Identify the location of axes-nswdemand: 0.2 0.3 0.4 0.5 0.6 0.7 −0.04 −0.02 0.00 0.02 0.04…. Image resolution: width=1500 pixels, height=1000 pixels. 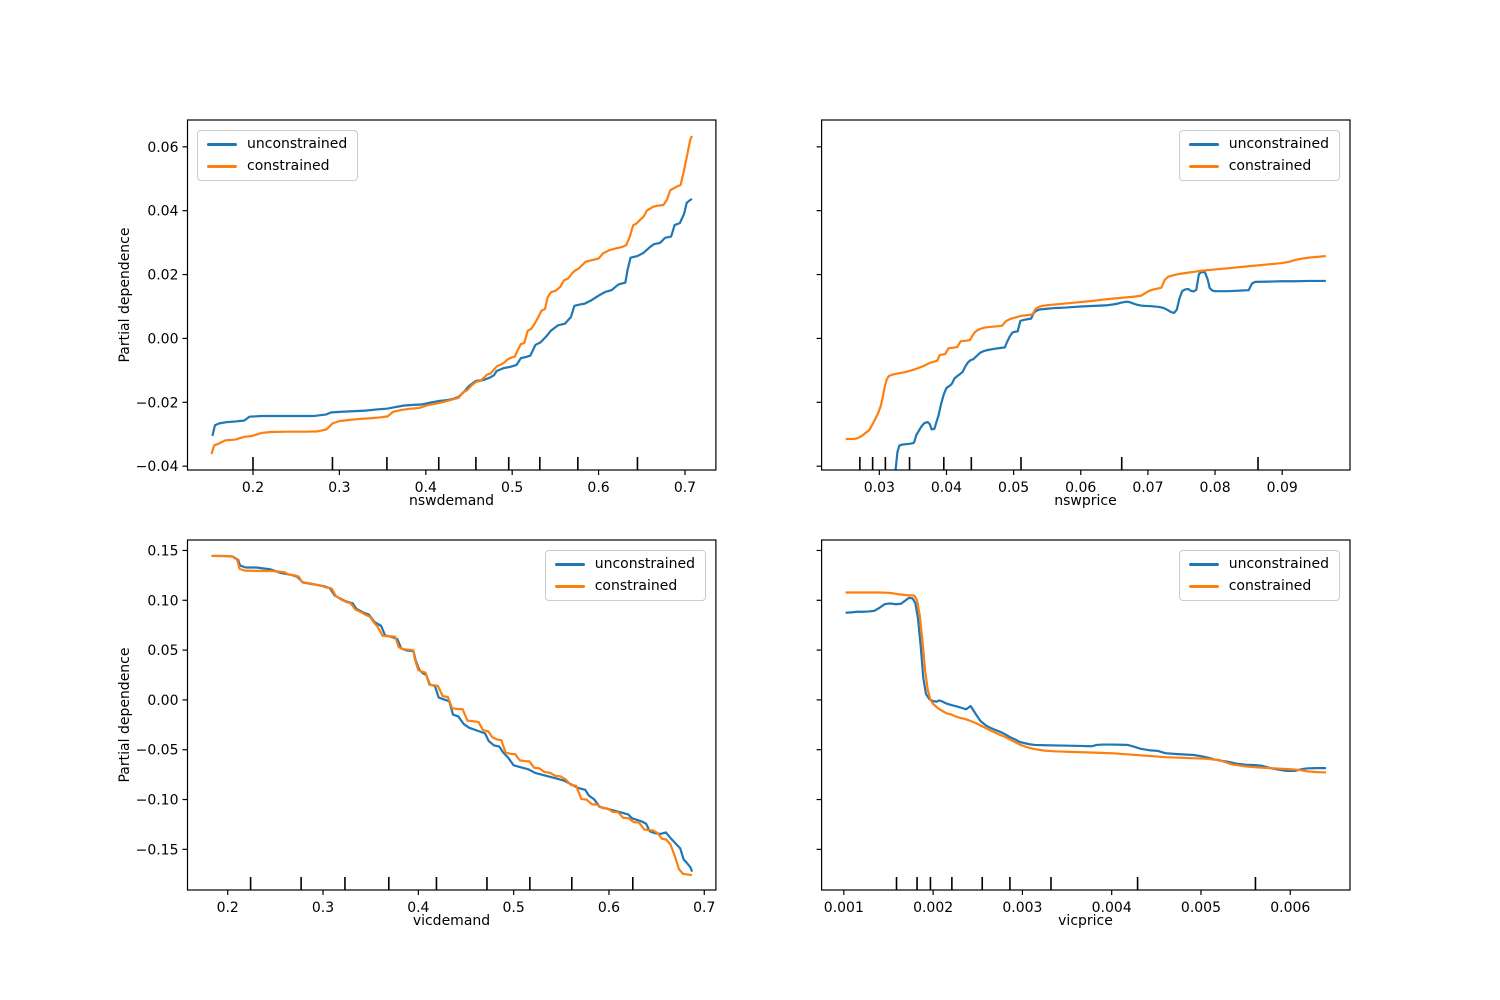
(426, 307).